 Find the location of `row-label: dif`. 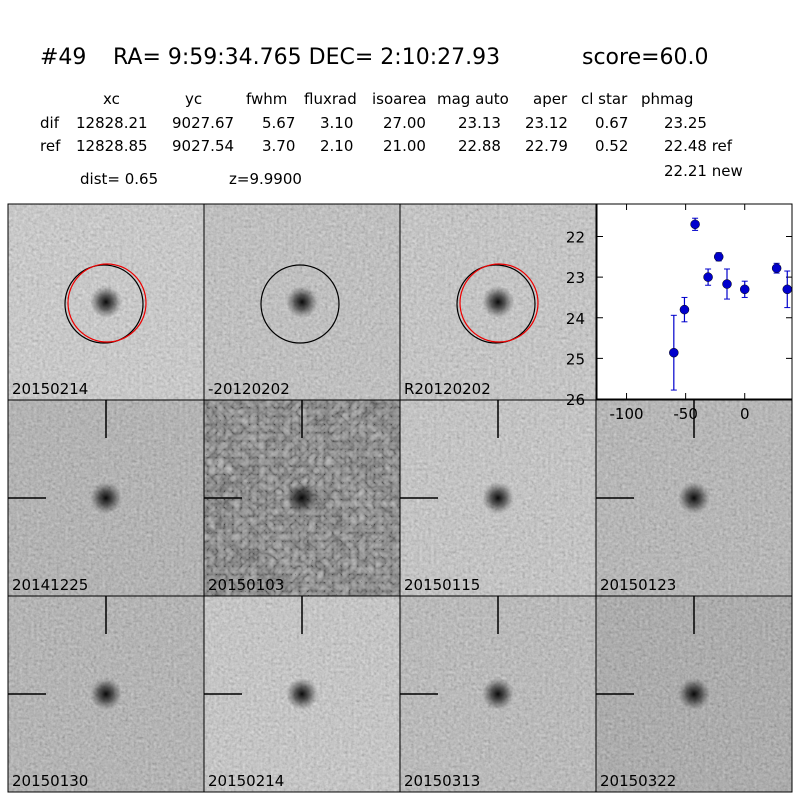

row-label: dif is located at coordinates (50, 123).